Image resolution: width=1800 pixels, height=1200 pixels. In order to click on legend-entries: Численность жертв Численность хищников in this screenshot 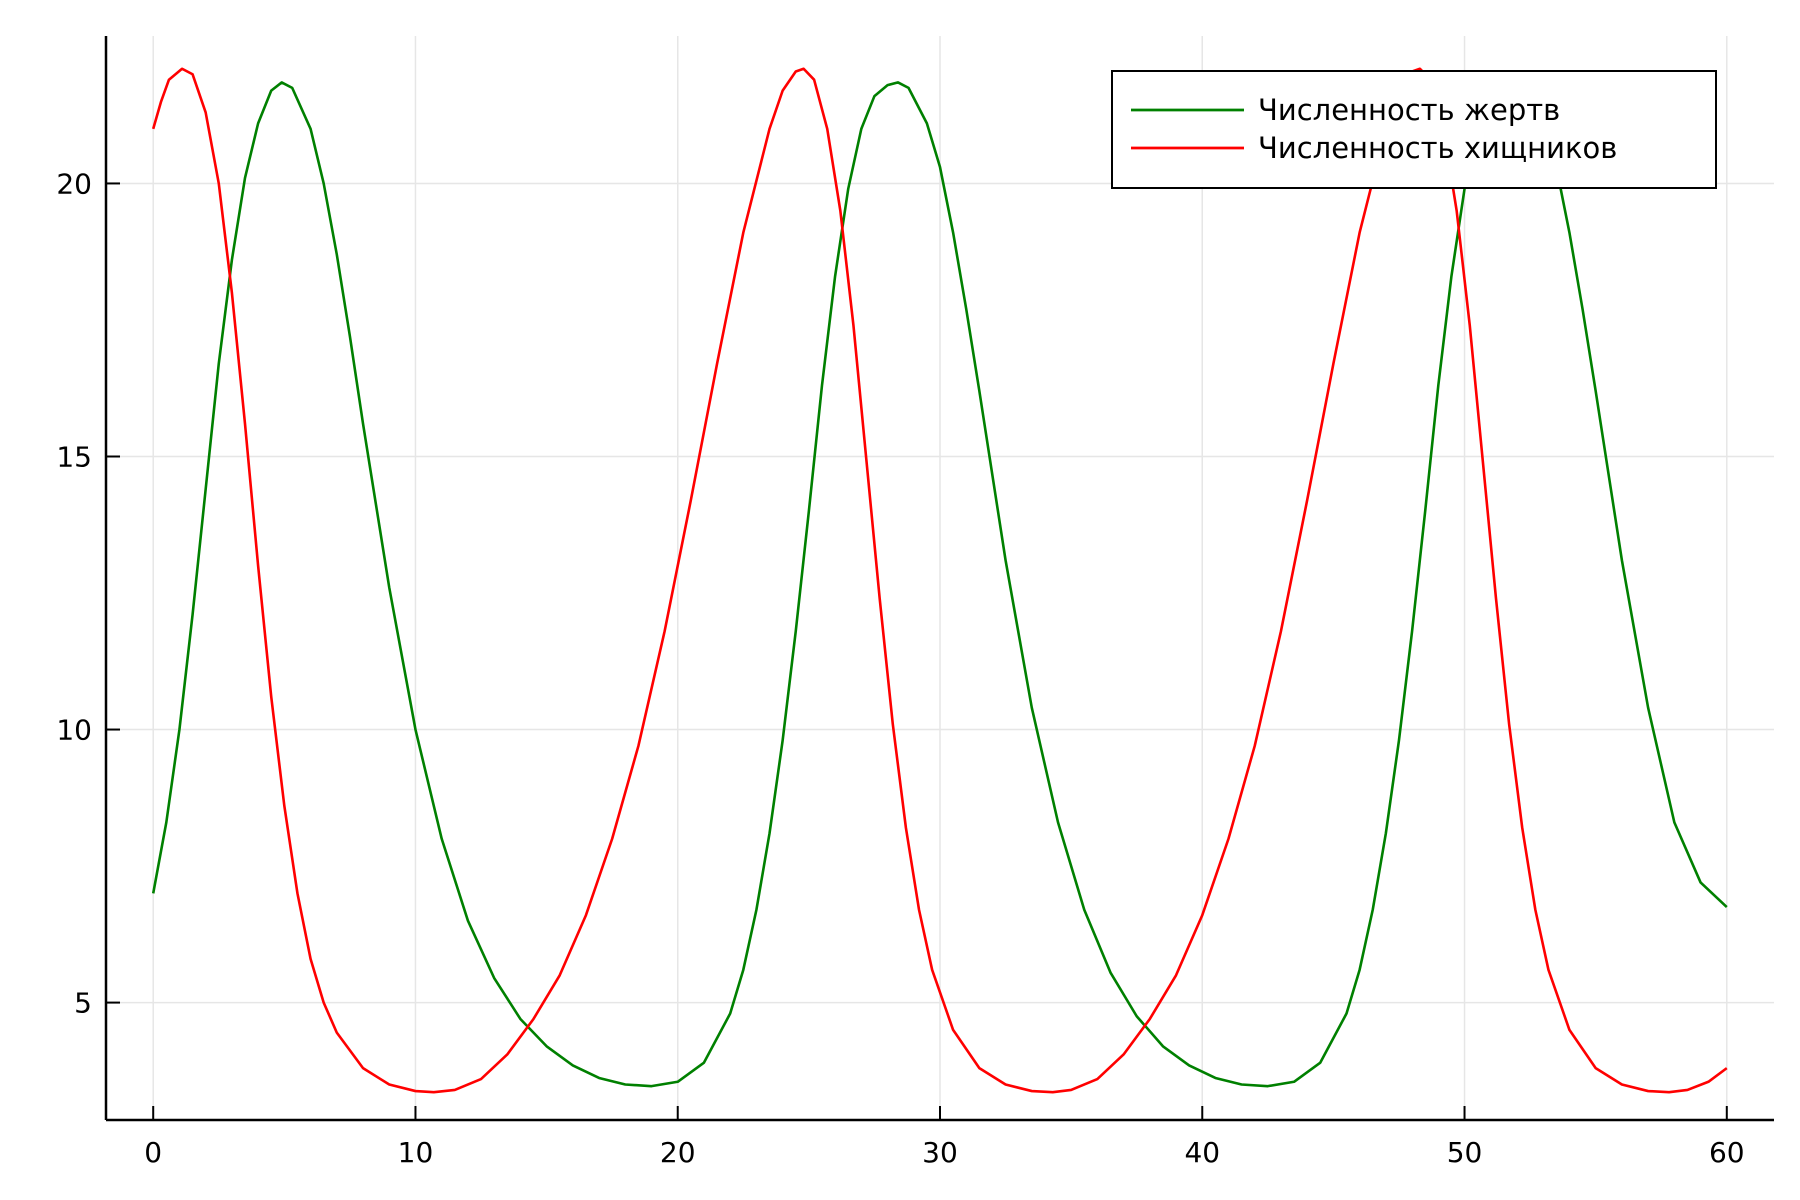, I will do `click(1374, 129)`.